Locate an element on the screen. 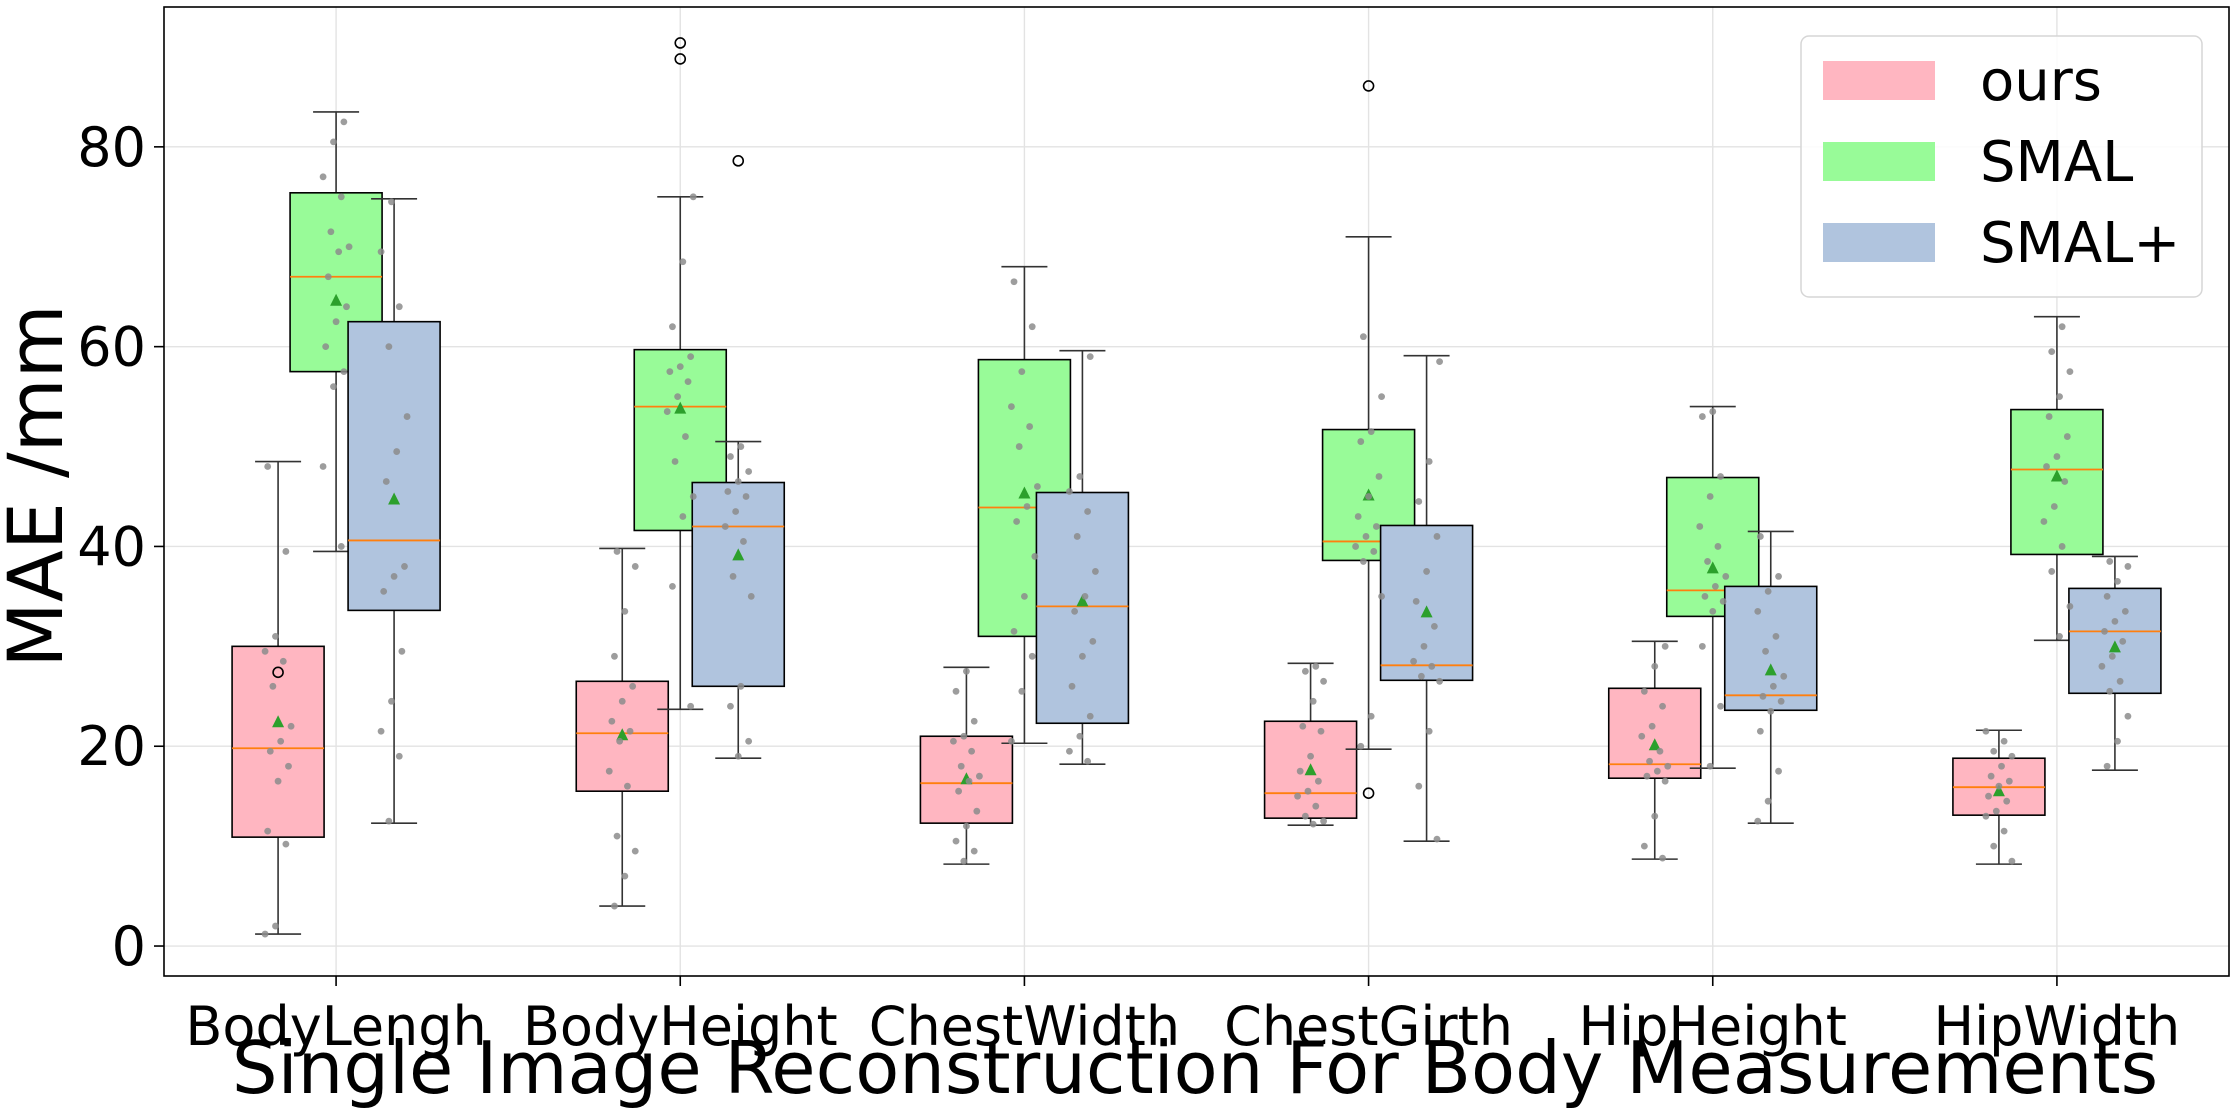 This screenshot has width=2237, height=1118. y-tick-label: 60 is located at coordinates (111, 347).